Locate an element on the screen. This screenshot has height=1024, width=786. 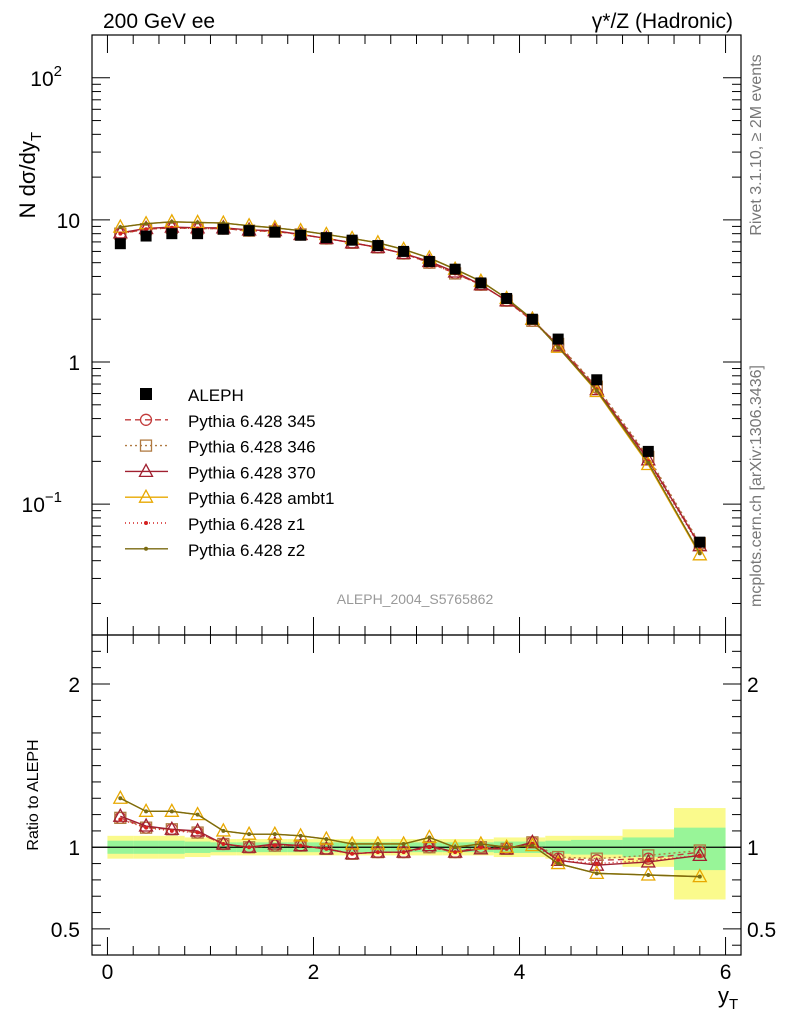
main-y-tick-base: 1 is located at coordinates (74, 363).